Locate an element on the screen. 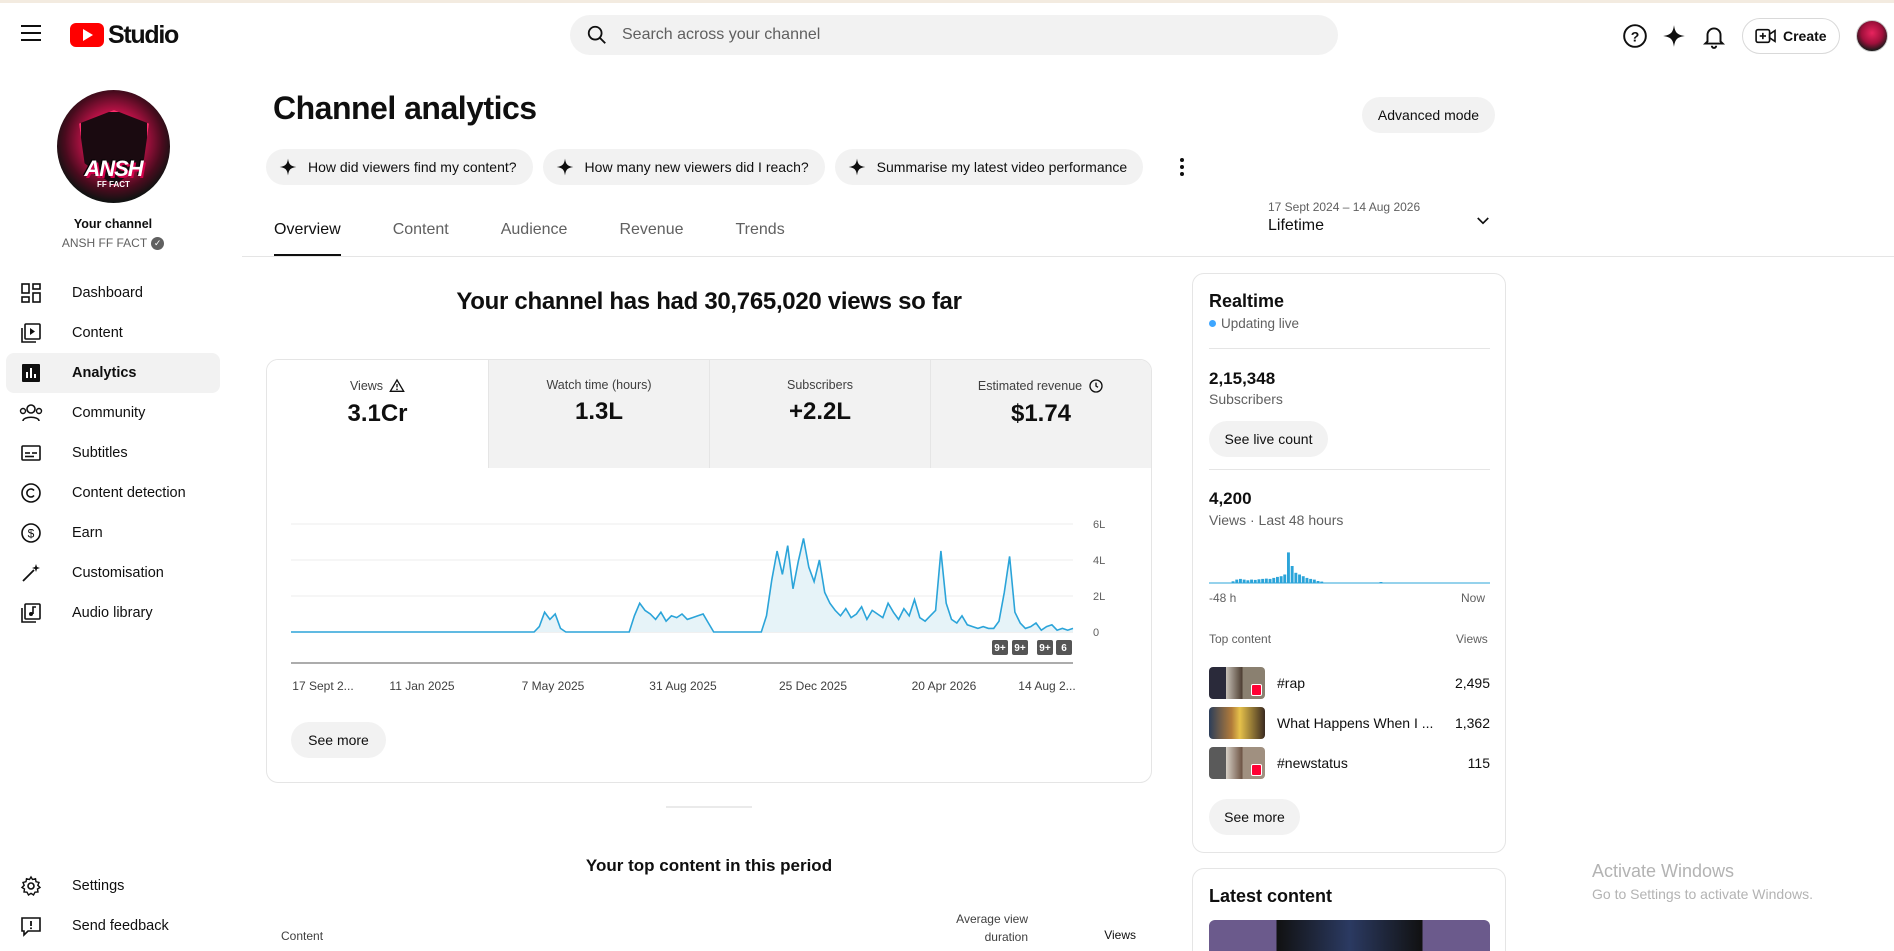 The height and width of the screenshot is (951, 1894). sidebar-item-label: Earn is located at coordinates (87, 533).